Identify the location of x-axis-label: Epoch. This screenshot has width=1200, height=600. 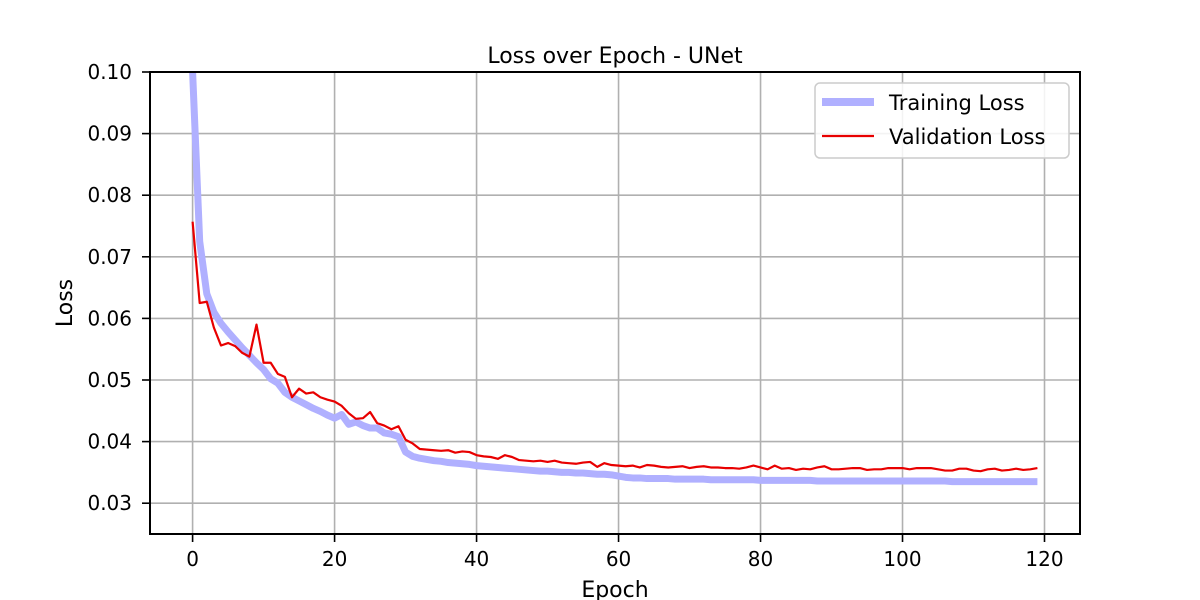
(614, 589).